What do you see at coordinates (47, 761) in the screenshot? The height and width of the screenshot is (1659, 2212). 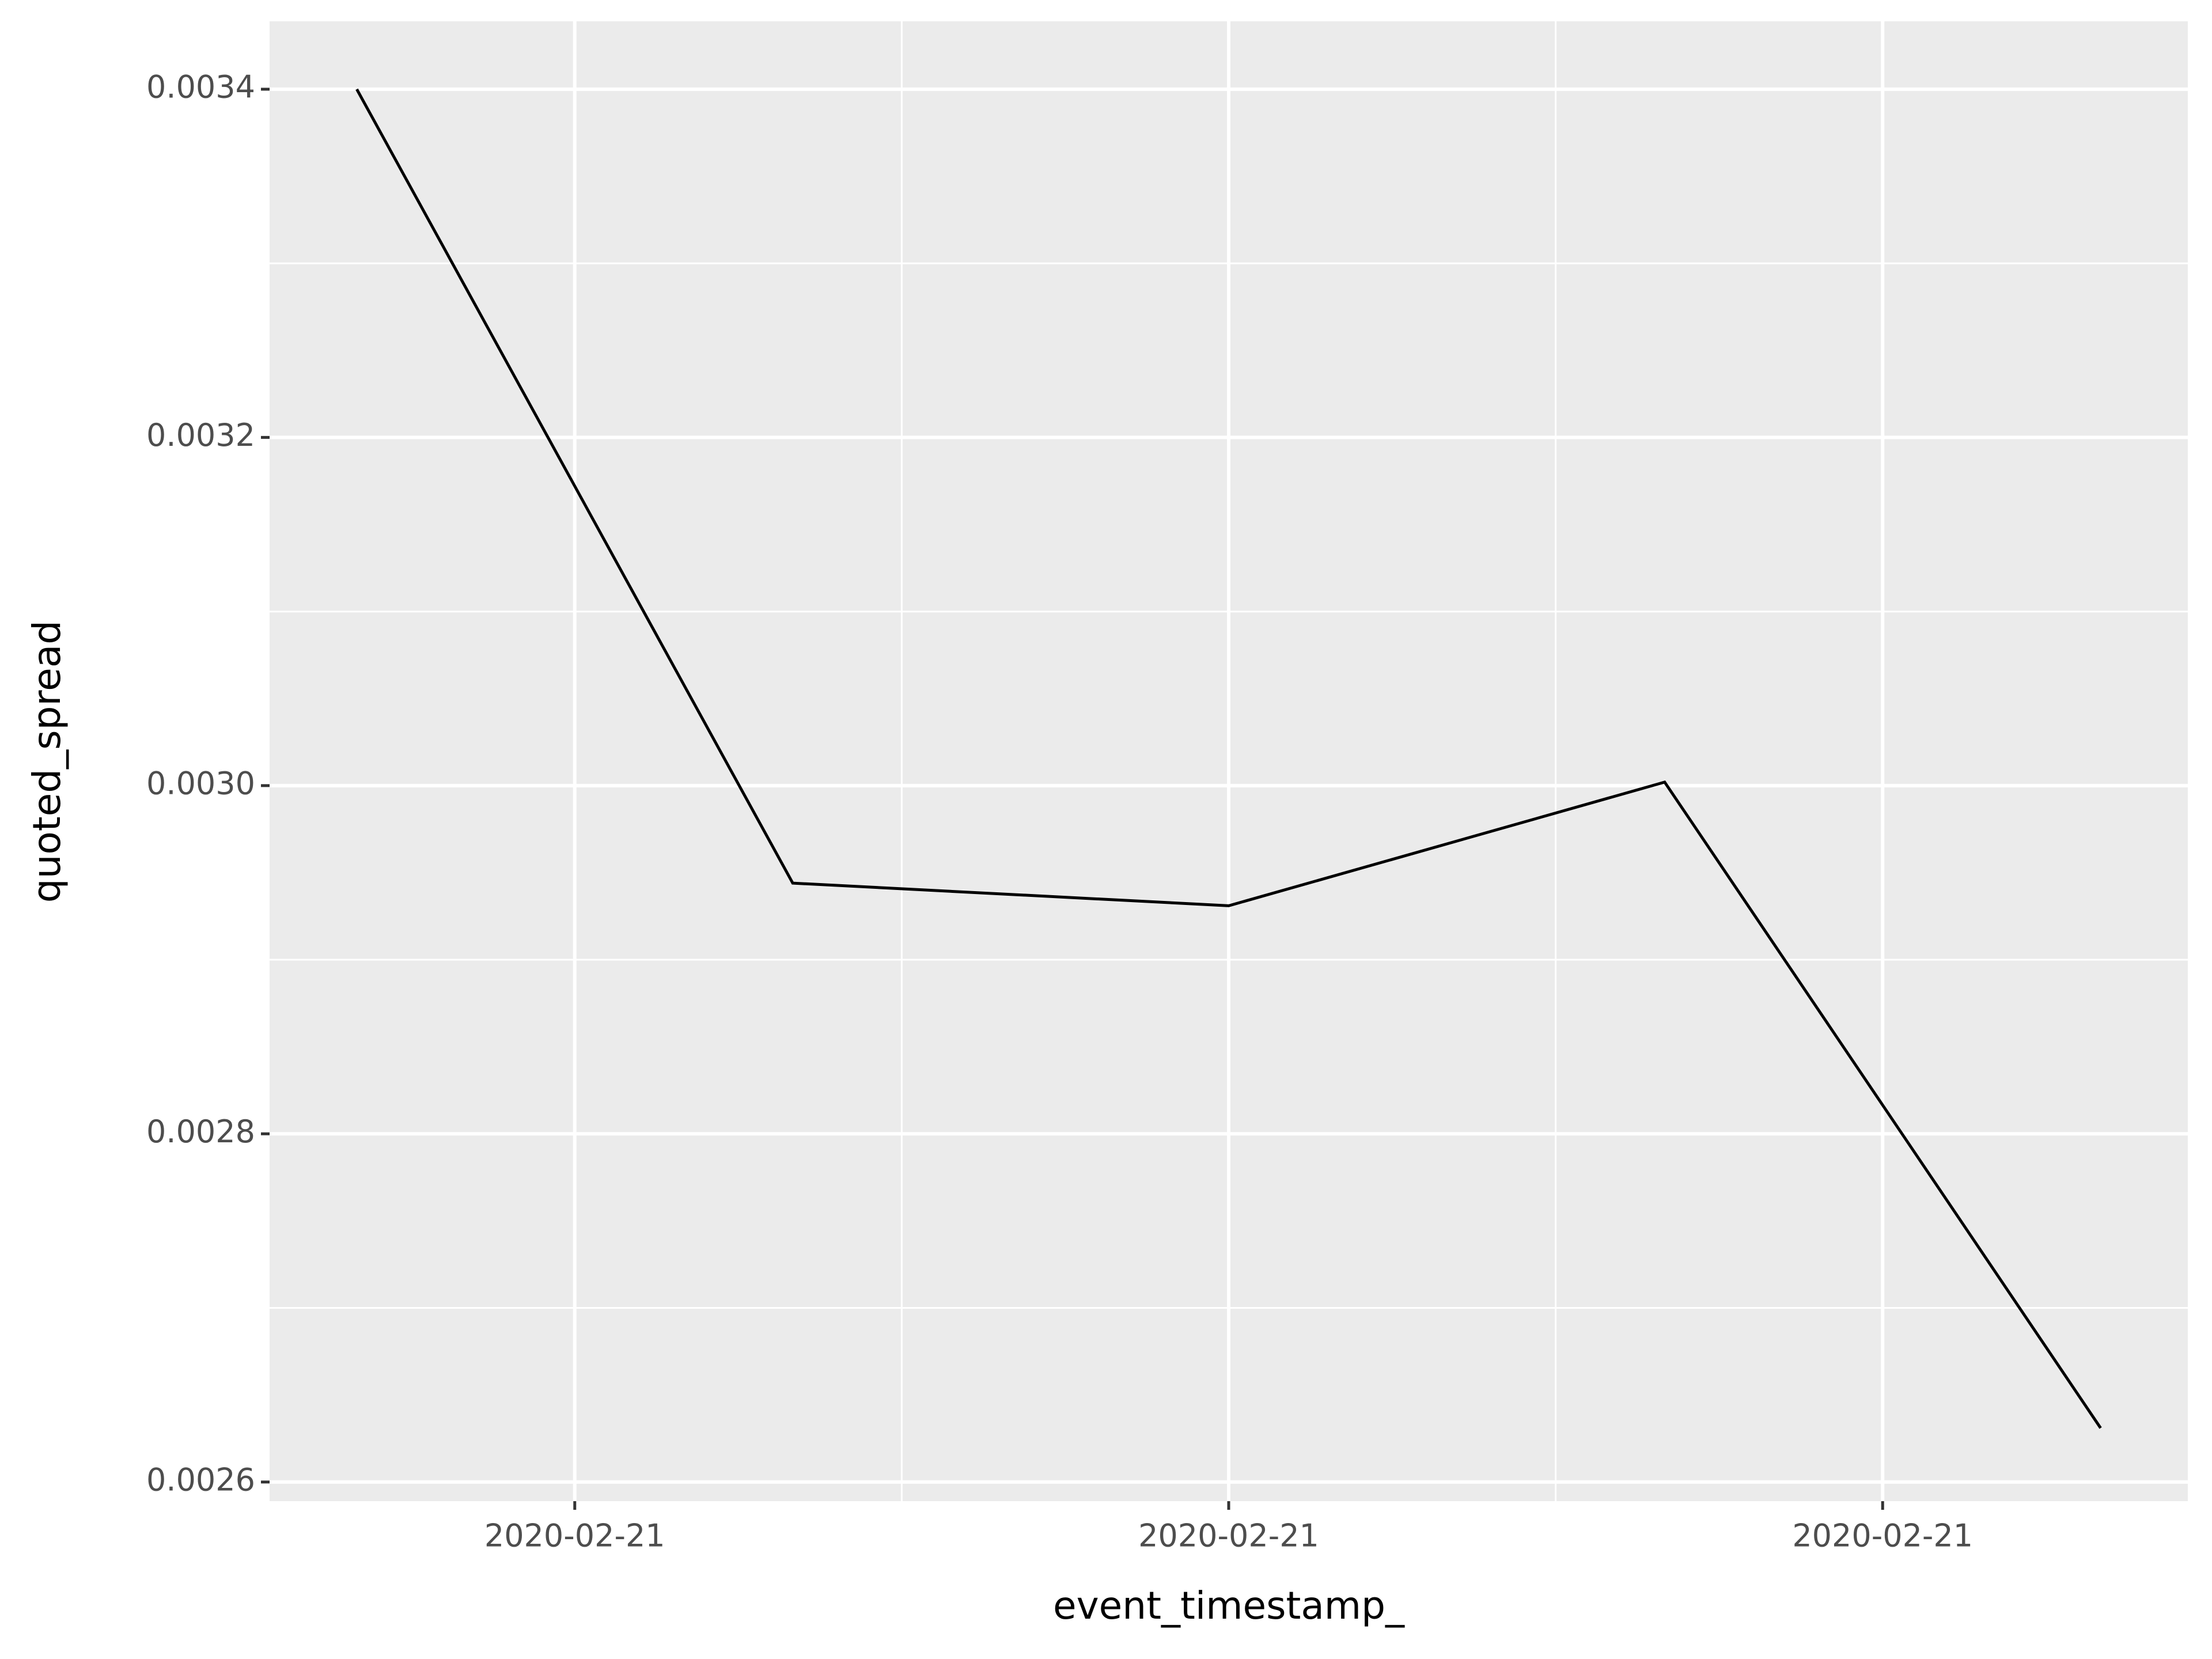 I see `y-axis-title: quoted_spread` at bounding box center [47, 761].